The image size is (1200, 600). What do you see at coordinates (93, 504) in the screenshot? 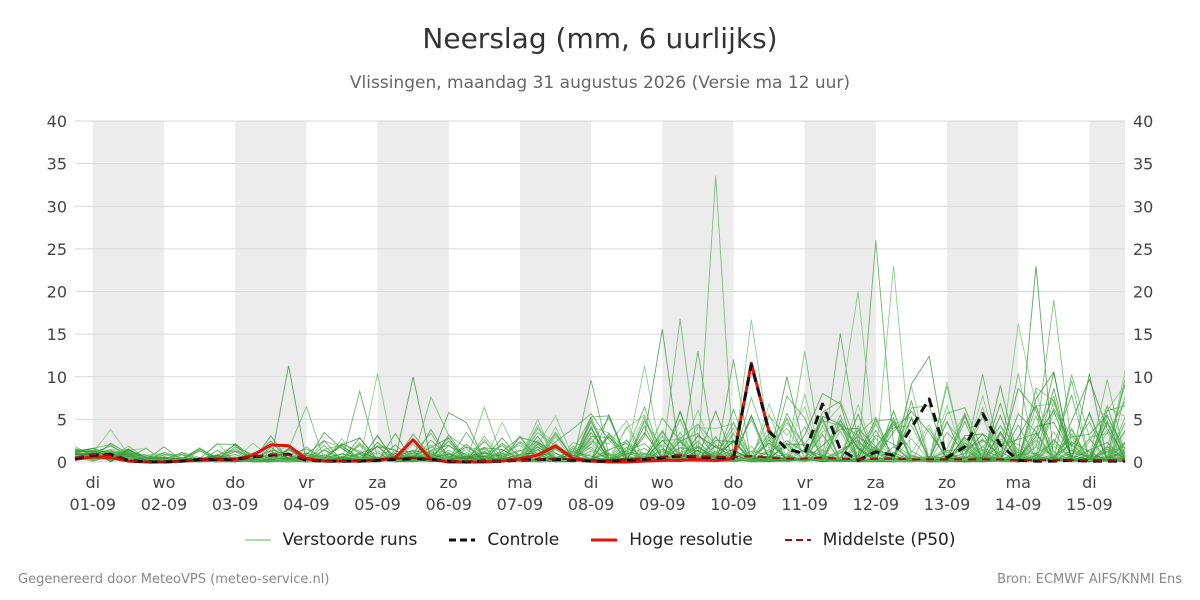
I see `x-tick-date: 01-09` at bounding box center [93, 504].